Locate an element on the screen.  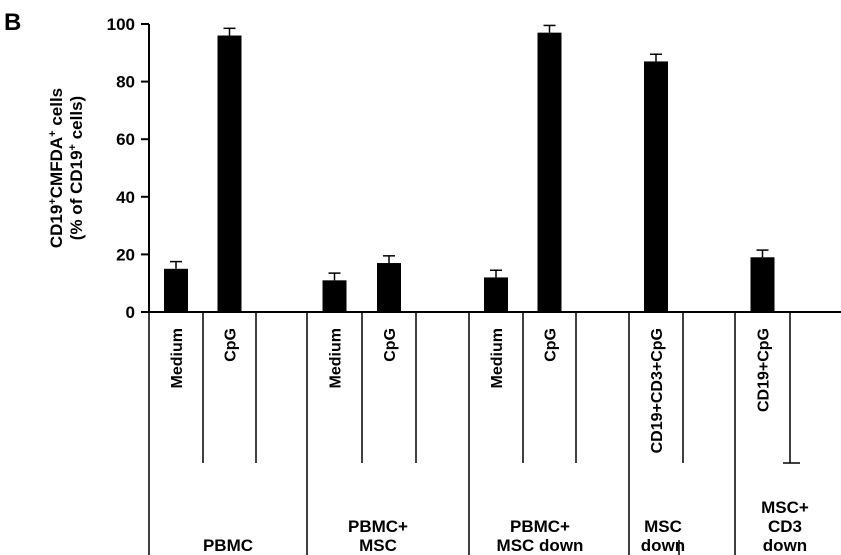
y-ticks: 0 20 40 60 80 100 is located at coordinates (128, 168).